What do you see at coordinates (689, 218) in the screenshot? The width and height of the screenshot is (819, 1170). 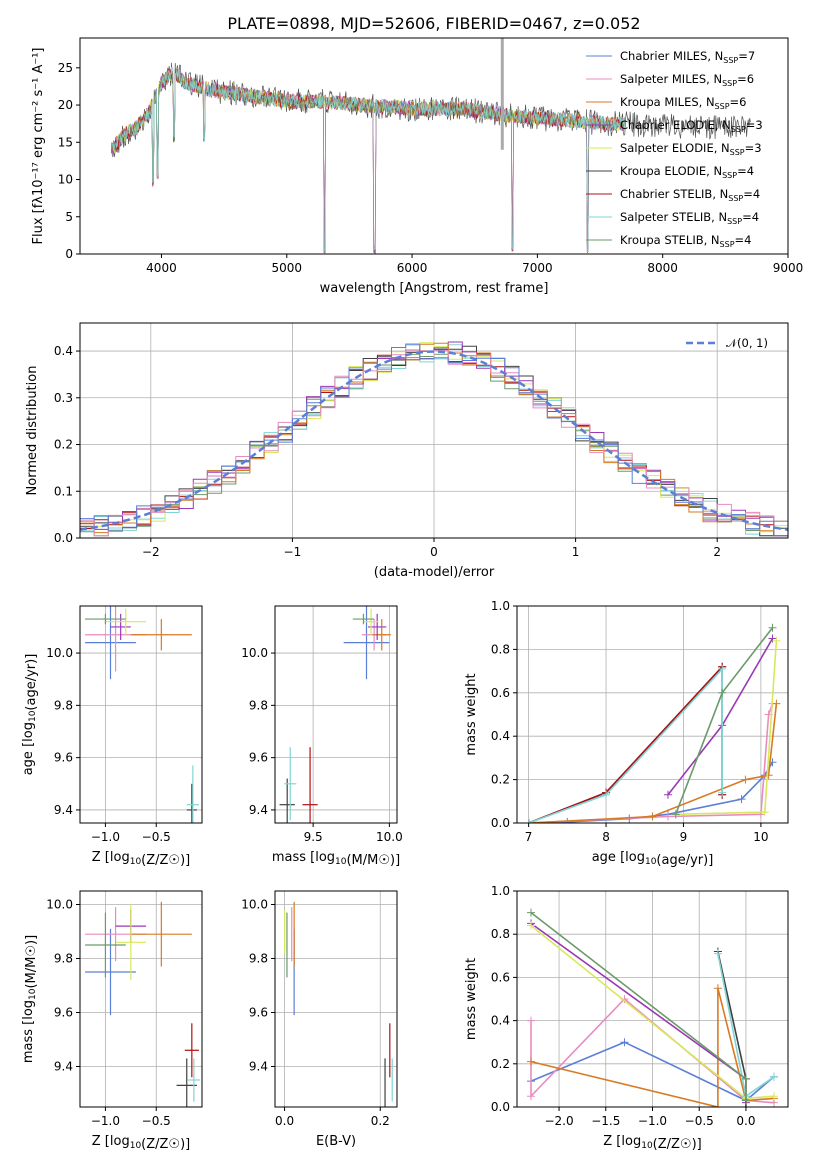 I see `legend-entry: Salpeter STELIB, NSSP=4` at bounding box center [689, 218].